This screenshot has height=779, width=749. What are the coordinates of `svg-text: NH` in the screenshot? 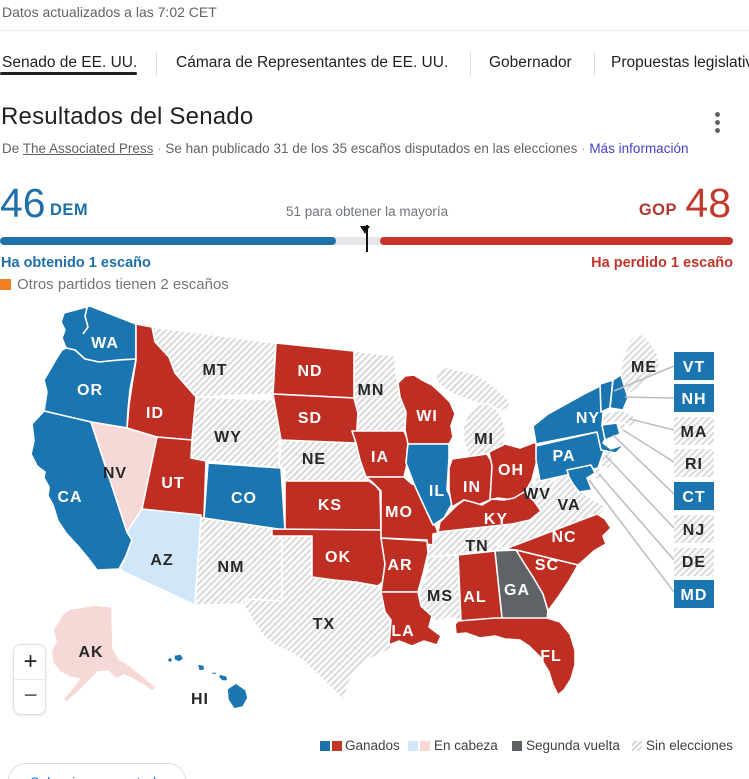 It's located at (693, 399).